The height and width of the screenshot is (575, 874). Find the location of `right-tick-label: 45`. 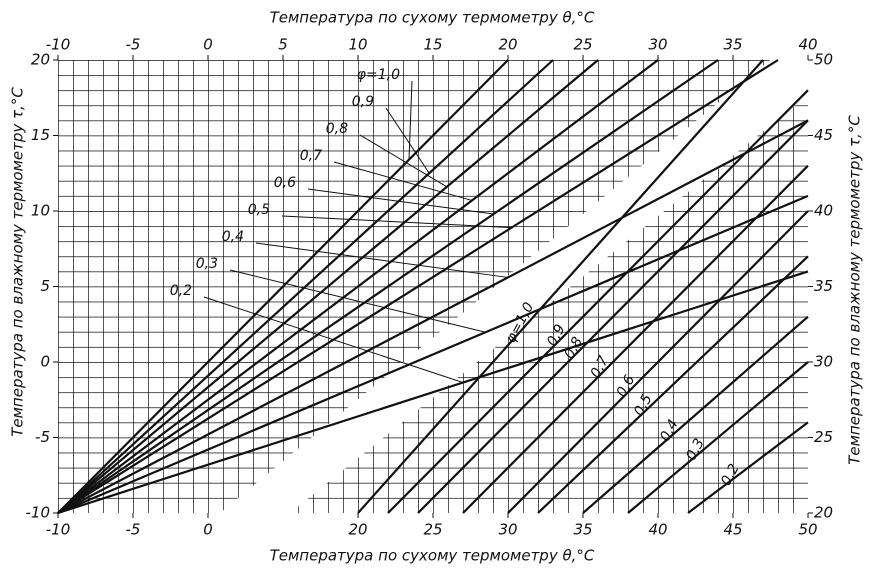

right-tick-label: 45 is located at coordinates (823, 135).